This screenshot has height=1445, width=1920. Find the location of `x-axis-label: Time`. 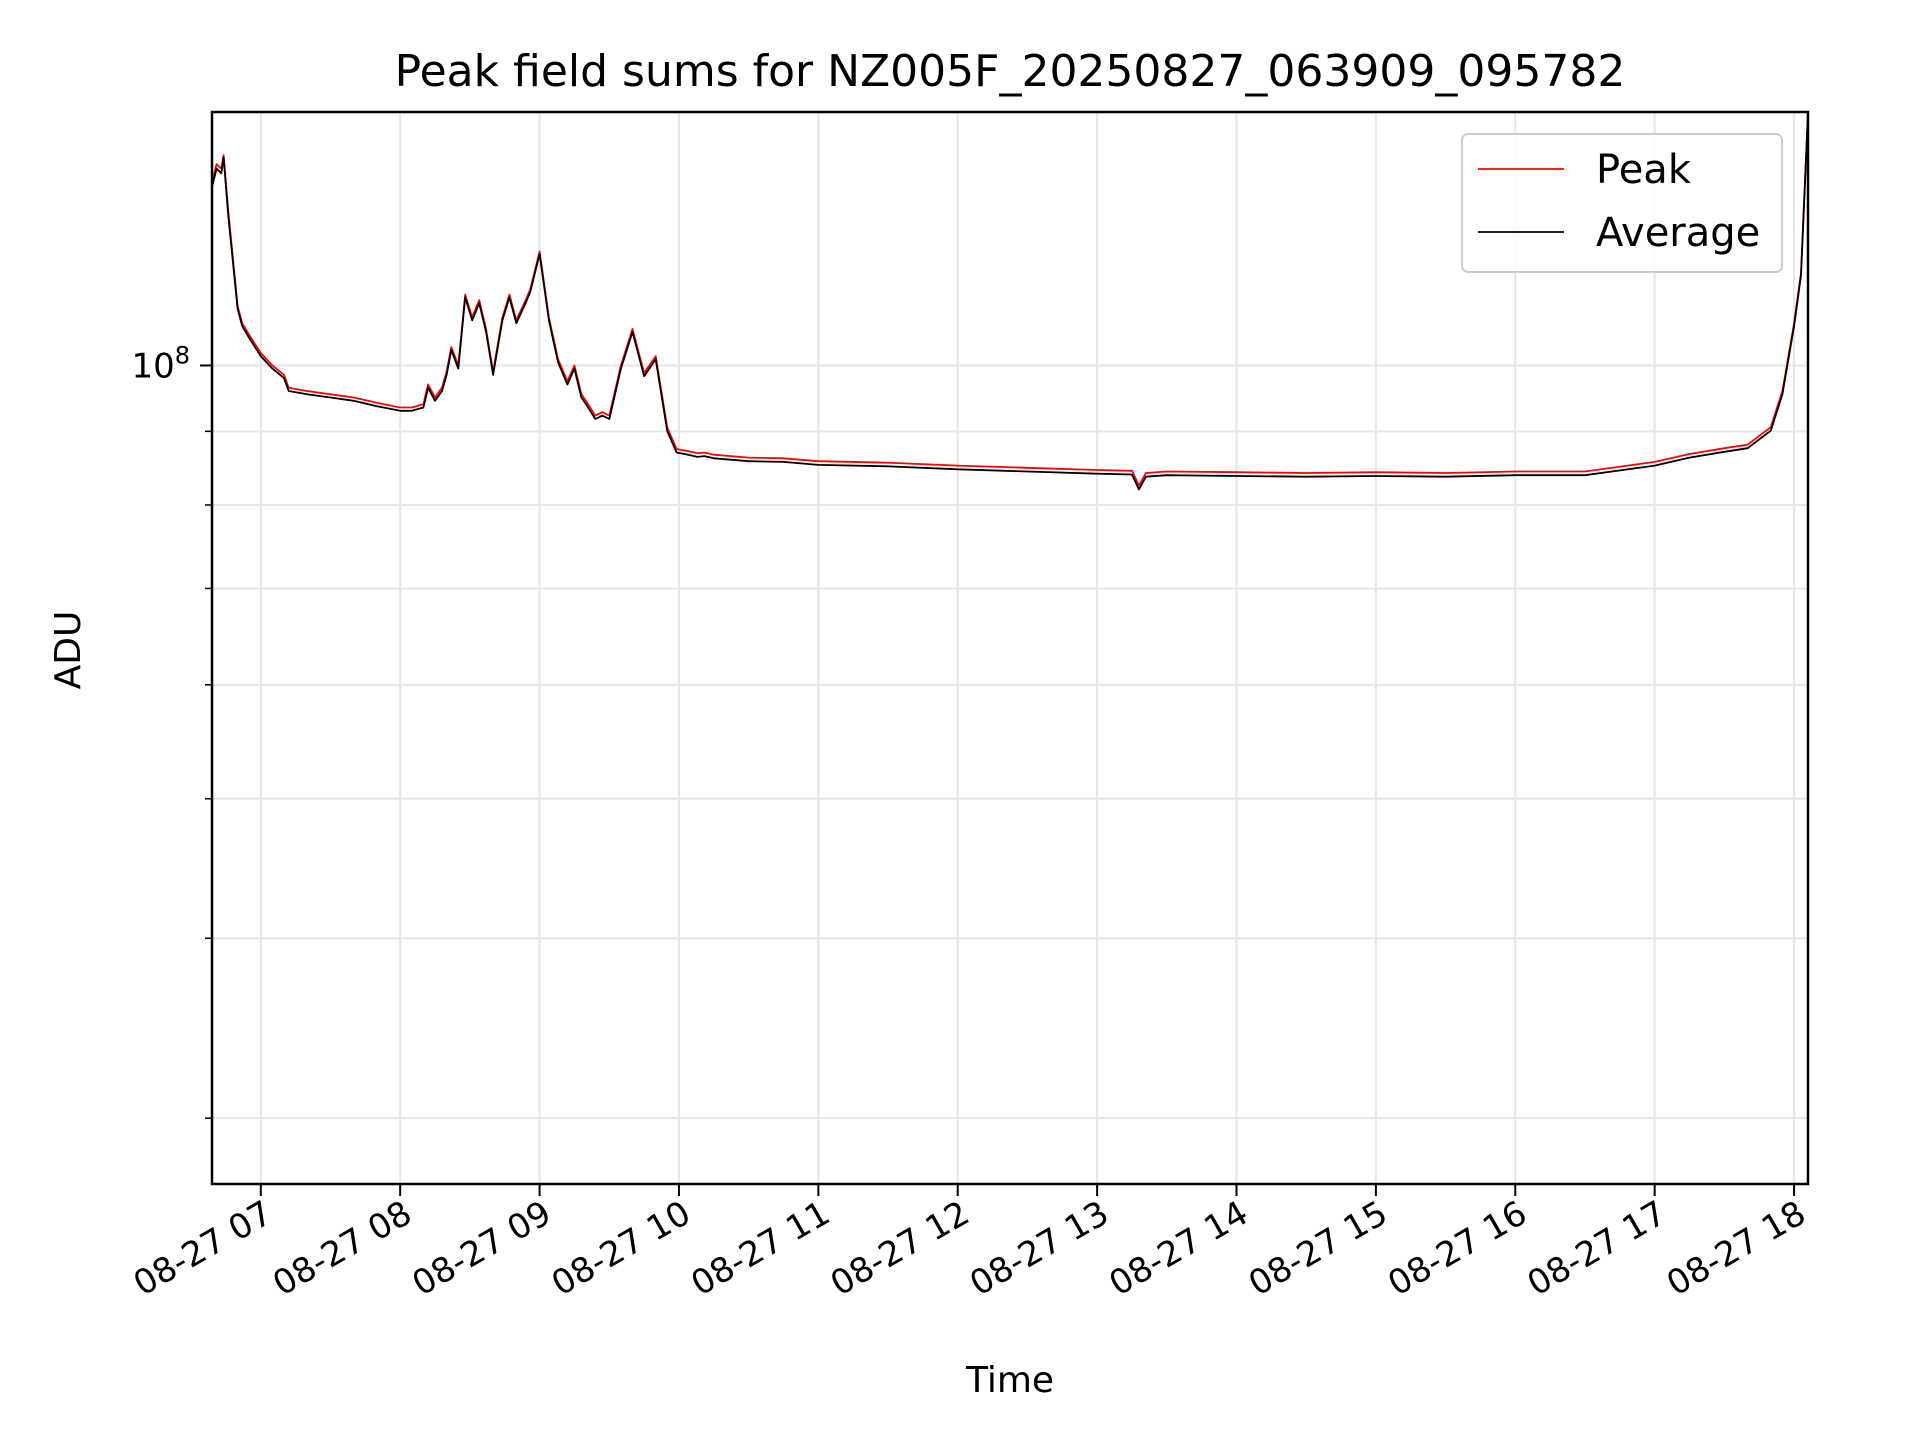

x-axis-label: Time is located at coordinates (1009, 1380).